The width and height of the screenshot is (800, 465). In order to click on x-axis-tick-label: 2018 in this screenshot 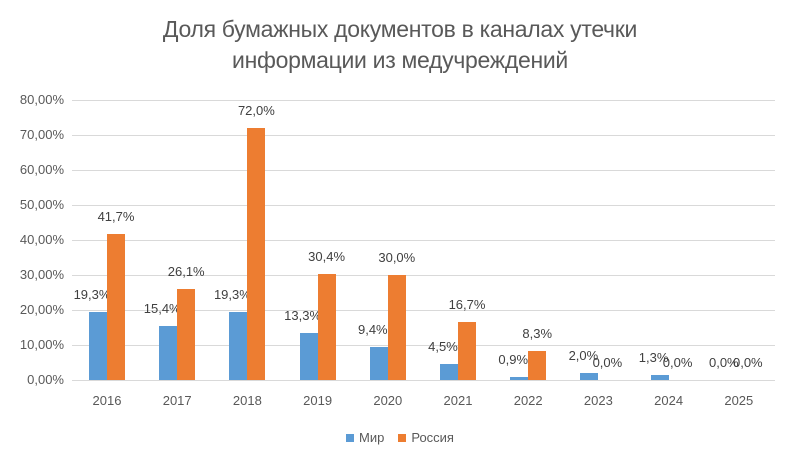, I will do `click(247, 400)`.